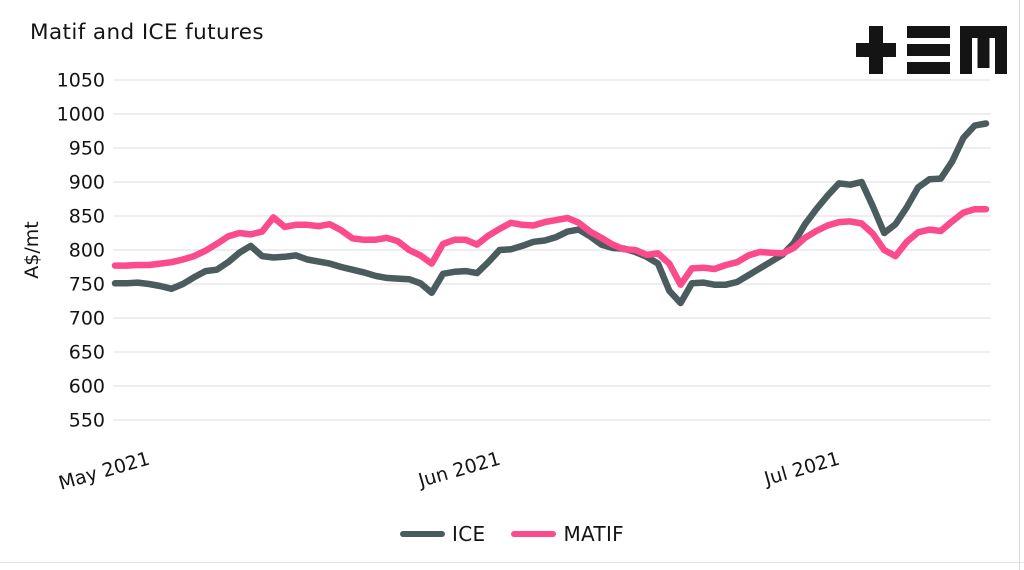  I want to click on y-tick-600: 600, so click(87, 387).